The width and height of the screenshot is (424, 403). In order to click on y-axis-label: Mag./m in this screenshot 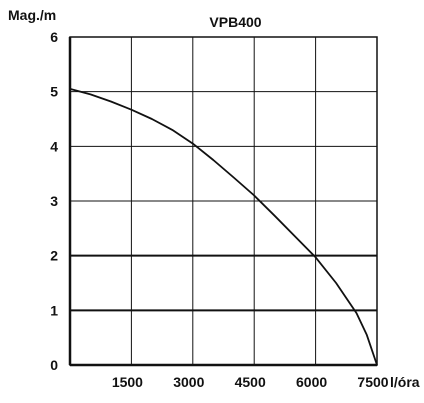, I will do `click(32, 15)`.